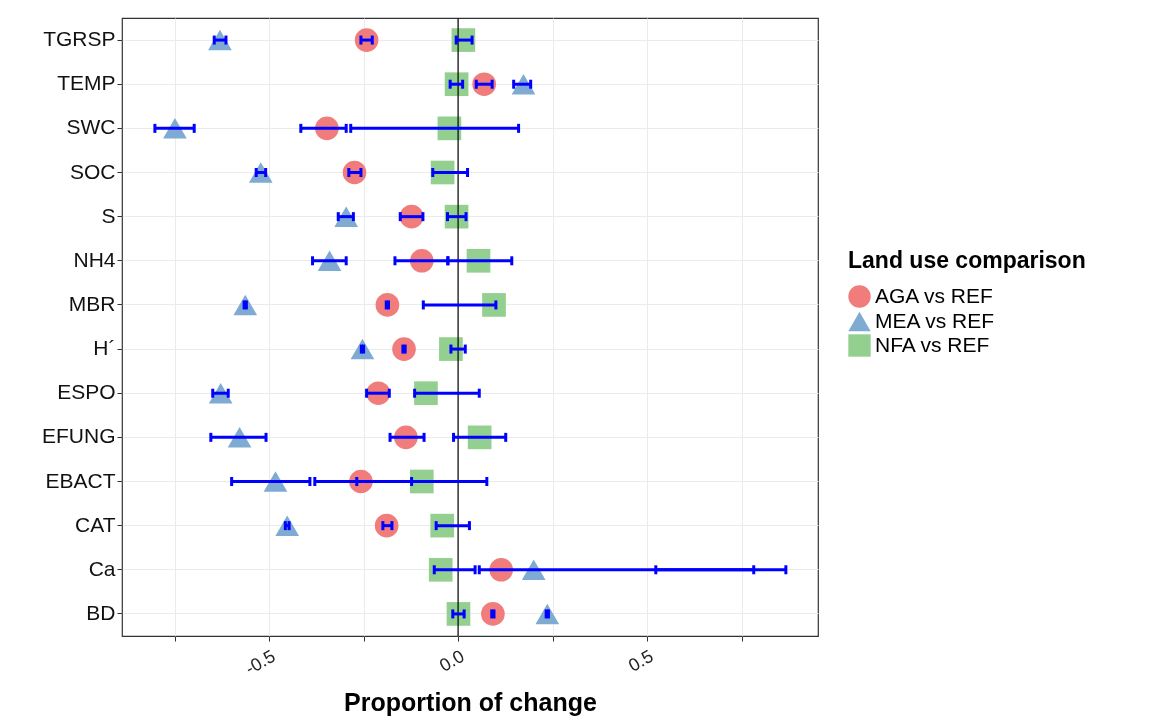 The image size is (1157, 728). Describe the element at coordinates (95, 524) in the screenshot. I see `y-tick-label: CAT` at that location.